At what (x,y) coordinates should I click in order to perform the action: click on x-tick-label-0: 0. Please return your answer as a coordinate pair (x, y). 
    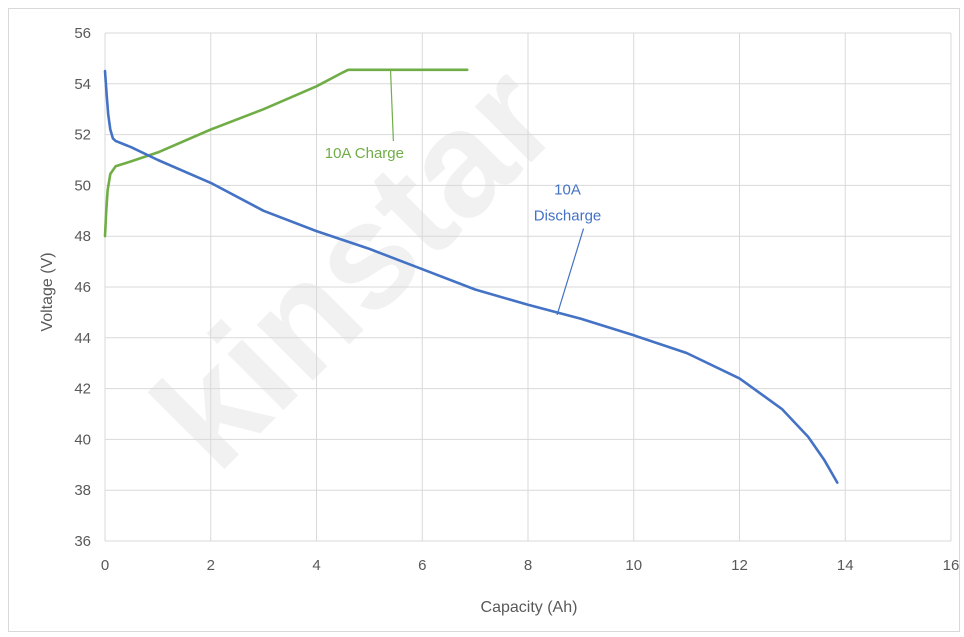
    Looking at the image, I should click on (105, 565).